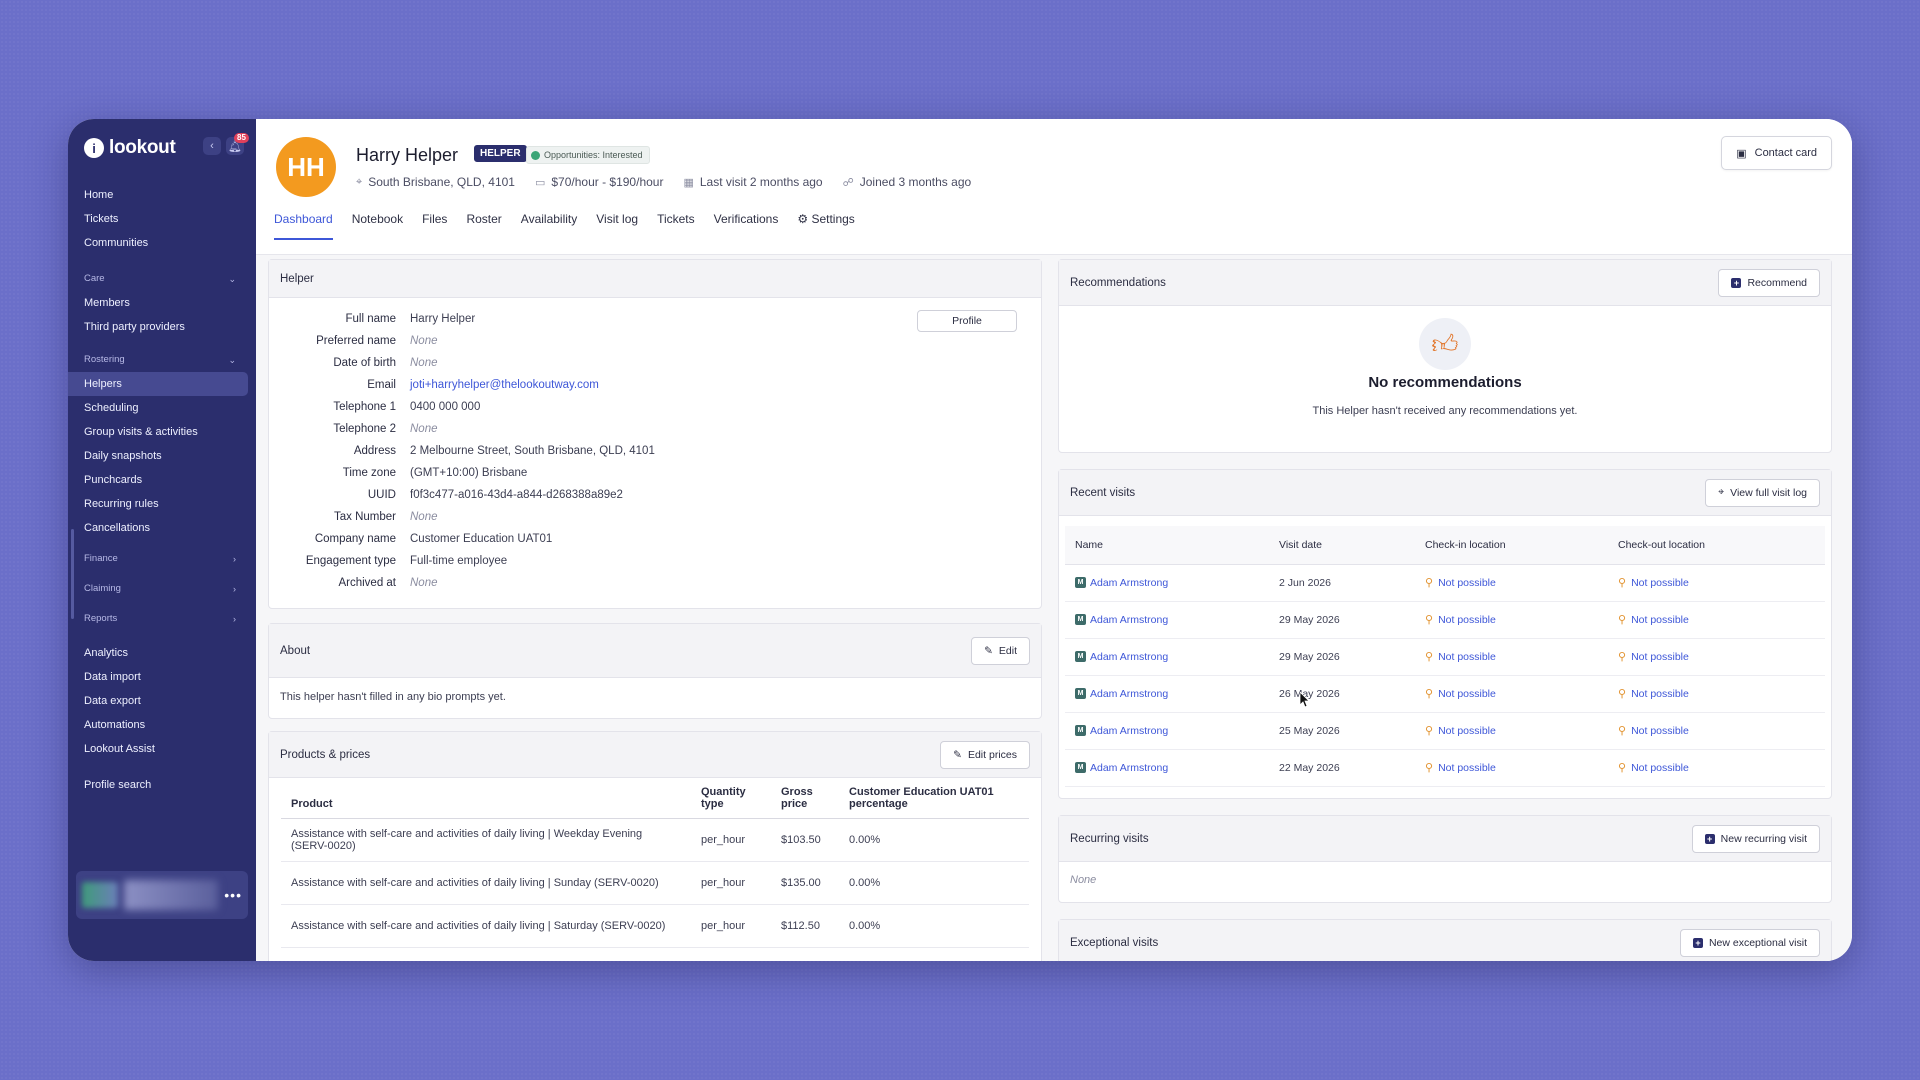 This screenshot has width=1920, height=1080. What do you see at coordinates (381, 385) in the screenshot?
I see `field-label: Email` at bounding box center [381, 385].